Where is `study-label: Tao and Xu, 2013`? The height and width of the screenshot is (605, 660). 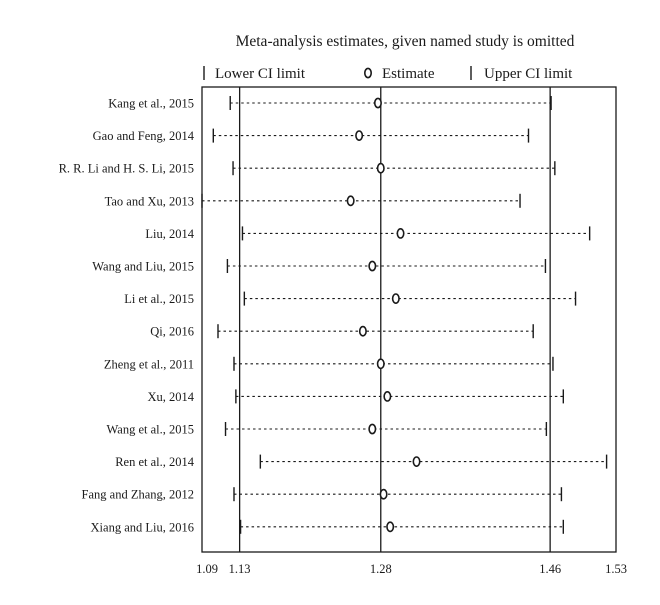
study-label: Tao and Xu, 2013 is located at coordinates (149, 201).